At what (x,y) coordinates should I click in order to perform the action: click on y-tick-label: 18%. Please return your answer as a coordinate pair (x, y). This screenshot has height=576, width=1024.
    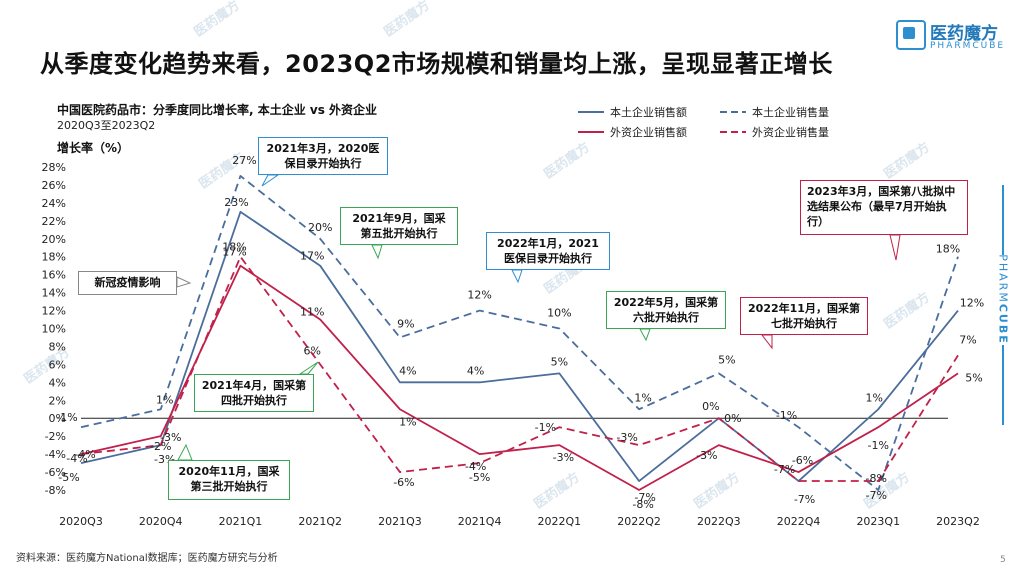
    Looking at the image, I should click on (54, 257).